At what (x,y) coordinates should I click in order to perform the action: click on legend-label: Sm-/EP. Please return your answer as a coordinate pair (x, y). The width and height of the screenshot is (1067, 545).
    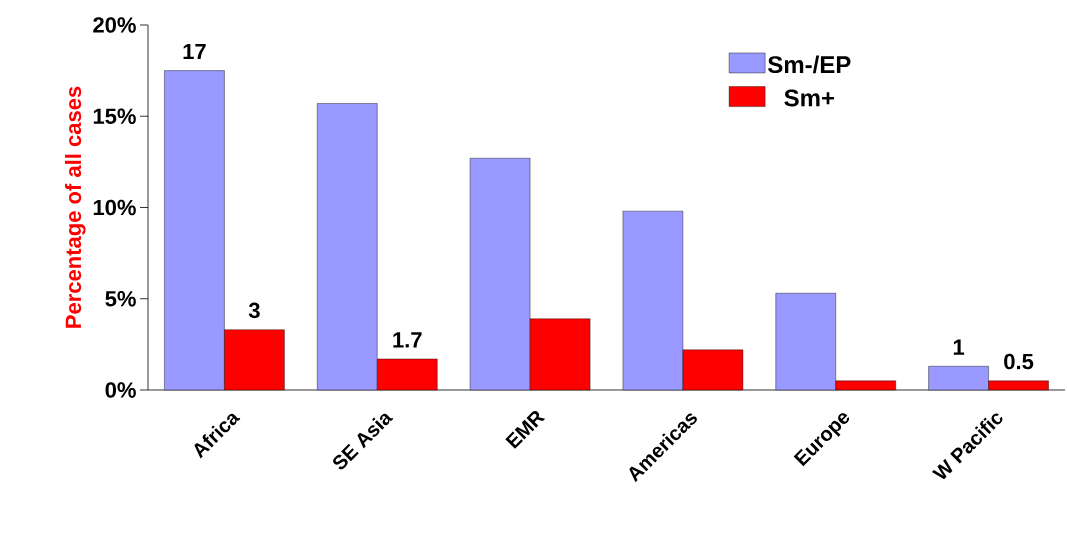
    Looking at the image, I should click on (809, 64).